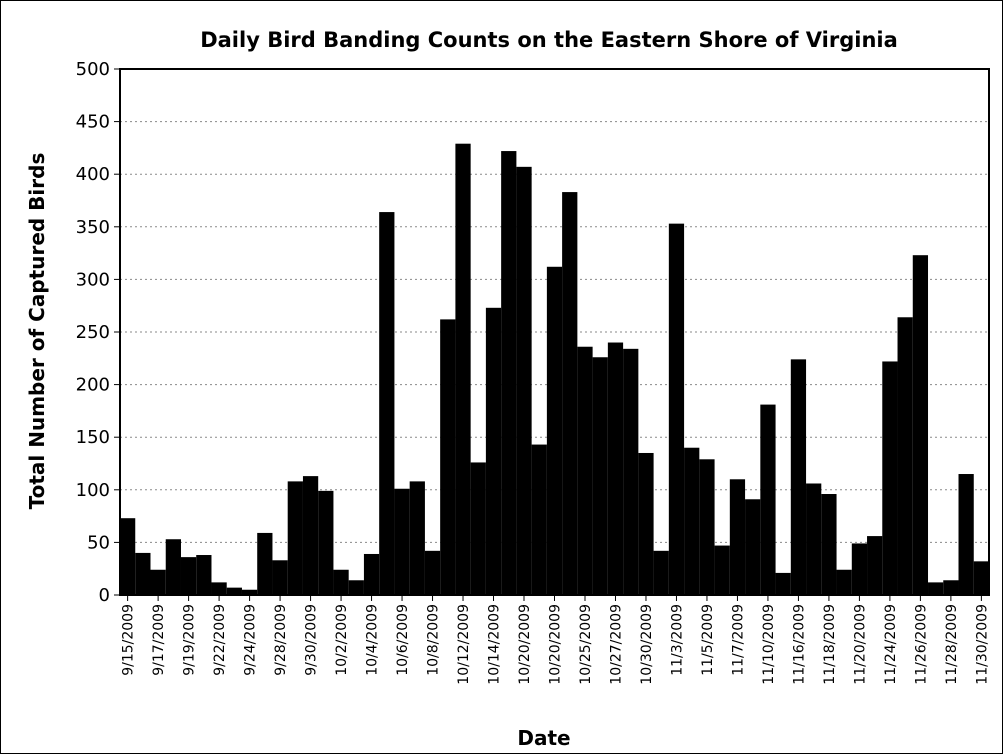 The width and height of the screenshot is (1003, 754). What do you see at coordinates (93, 69) in the screenshot?
I see `y-tick-label: 500` at bounding box center [93, 69].